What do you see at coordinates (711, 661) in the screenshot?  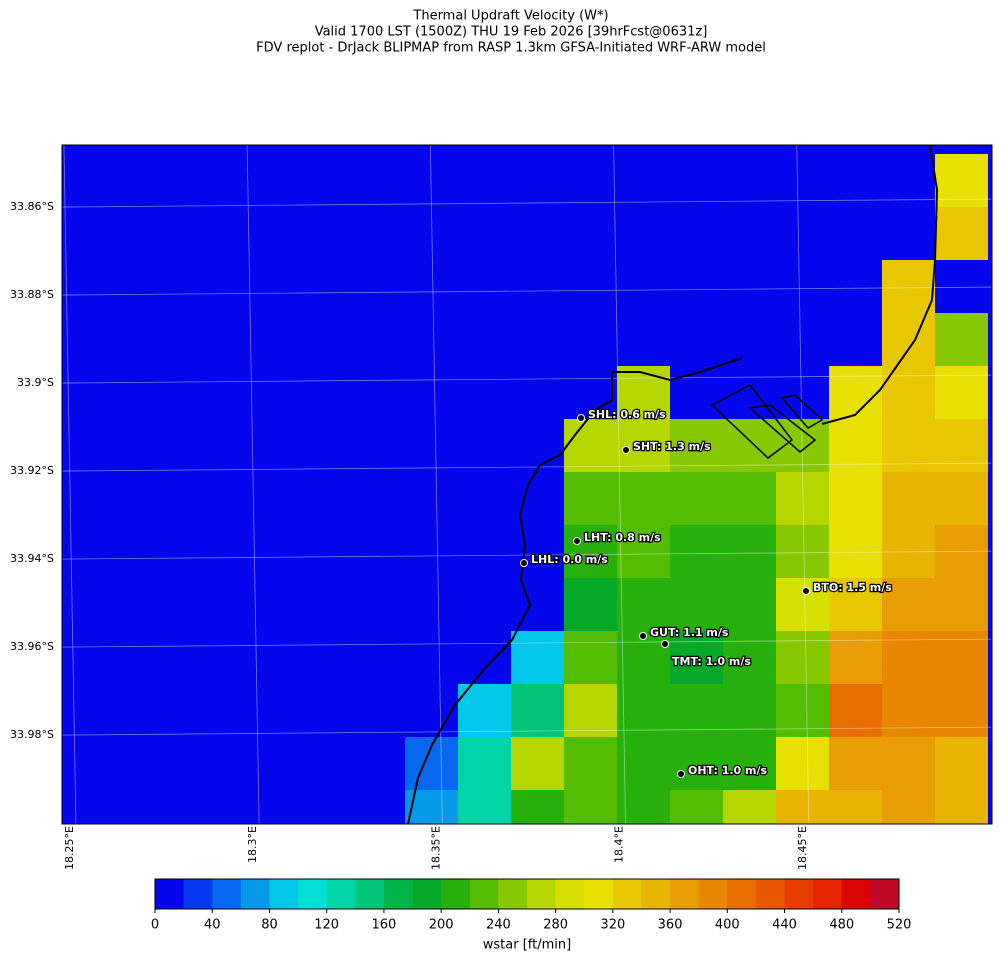 I see `station-label: TMT: 1.0 m/s` at bounding box center [711, 661].